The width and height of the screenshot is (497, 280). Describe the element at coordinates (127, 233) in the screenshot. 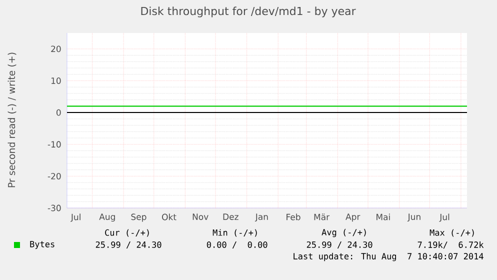

I see `text: Cur (-/+)` at that location.